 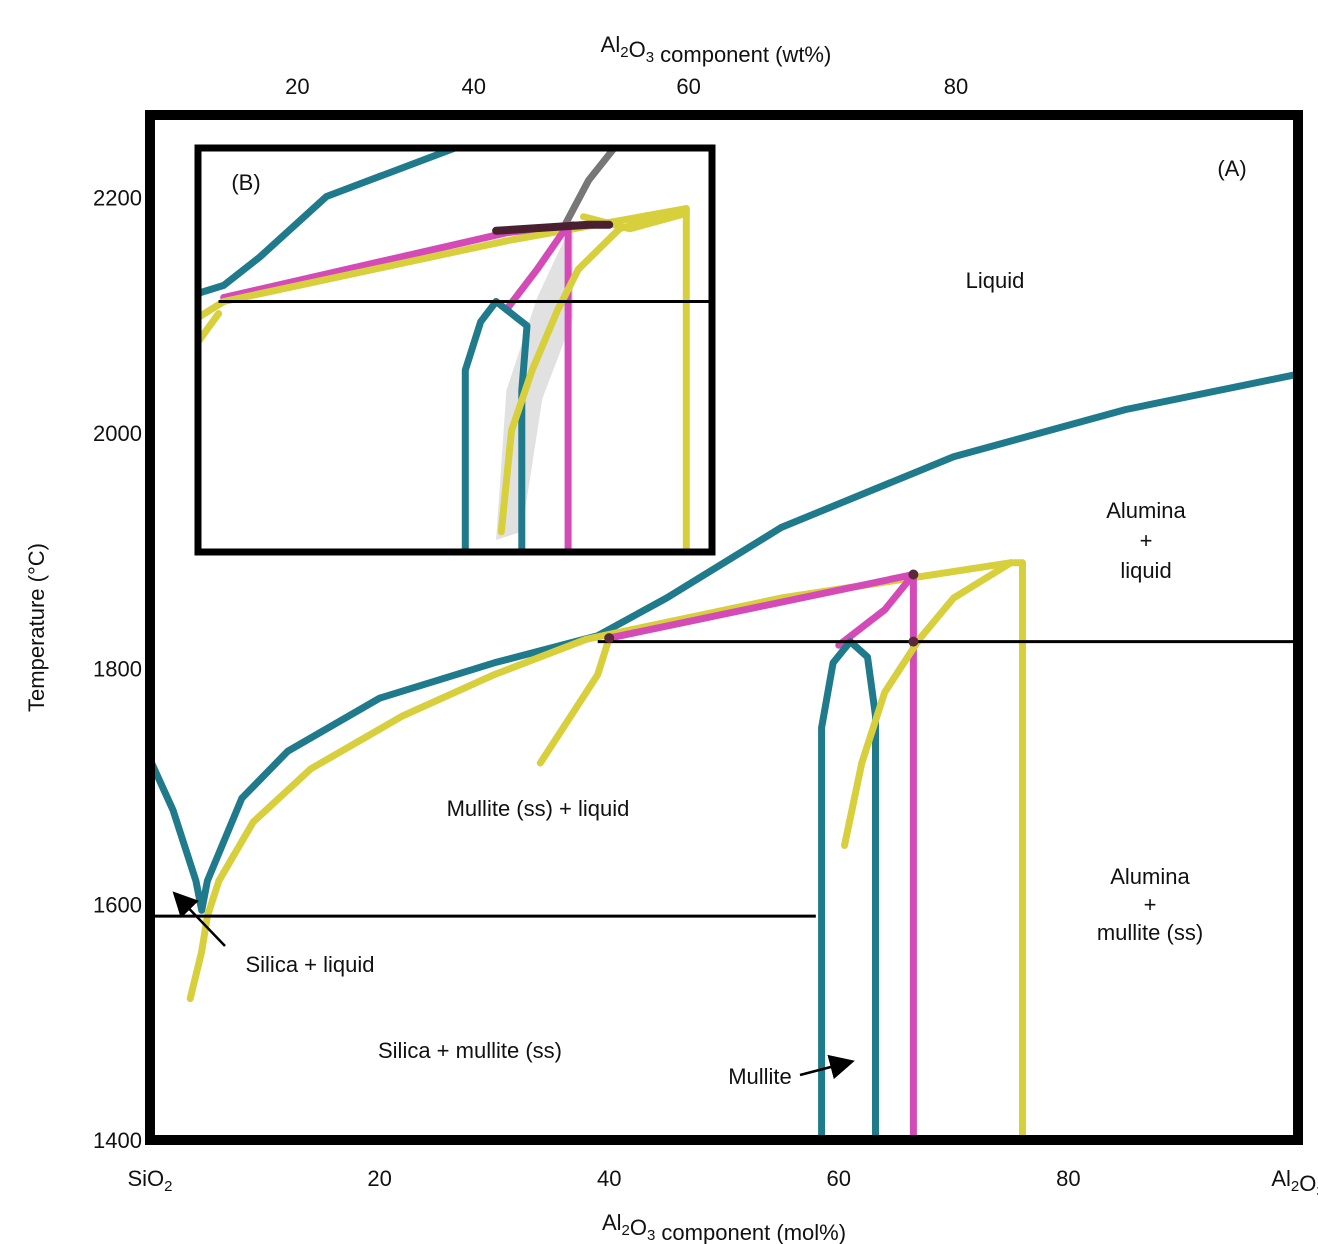 What do you see at coordinates (956, 86) in the screenshot?
I see `top-tick-label: 80` at bounding box center [956, 86].